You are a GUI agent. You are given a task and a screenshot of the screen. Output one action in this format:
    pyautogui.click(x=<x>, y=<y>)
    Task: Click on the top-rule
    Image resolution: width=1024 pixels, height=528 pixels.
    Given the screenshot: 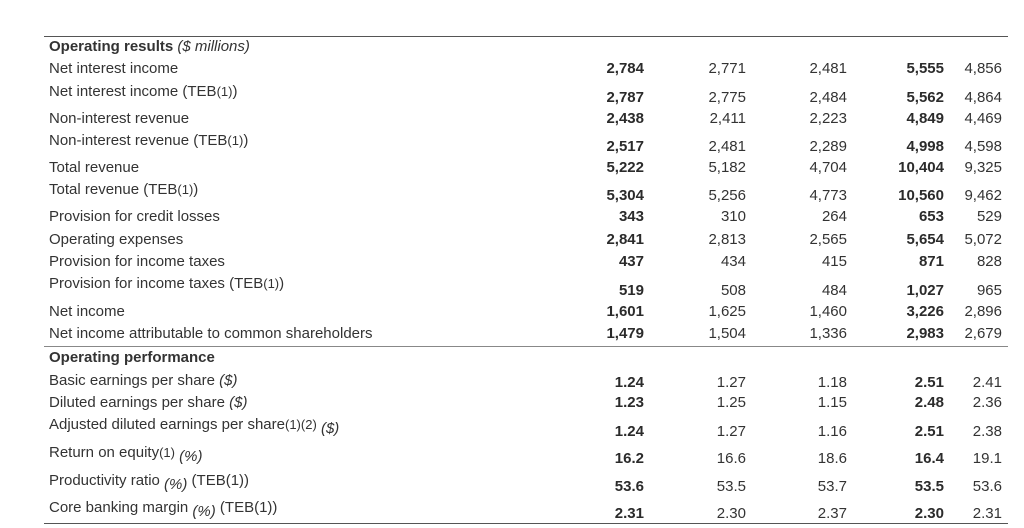 What is the action you would take?
    pyautogui.click(x=526, y=36)
    